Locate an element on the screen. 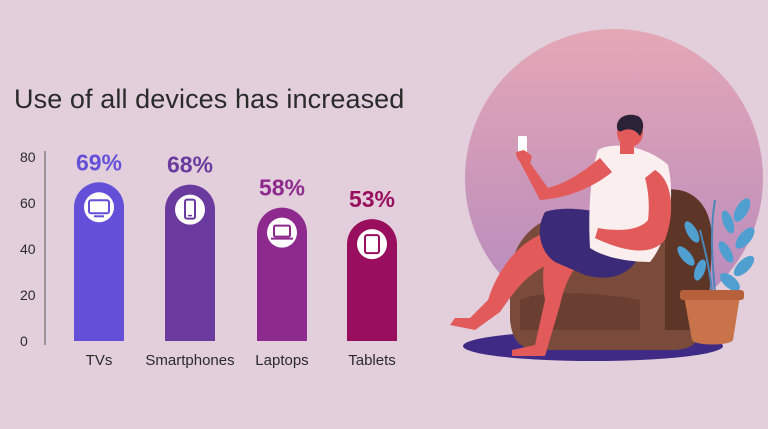 The width and height of the screenshot is (768, 429). laptop-icon is located at coordinates (282, 232).